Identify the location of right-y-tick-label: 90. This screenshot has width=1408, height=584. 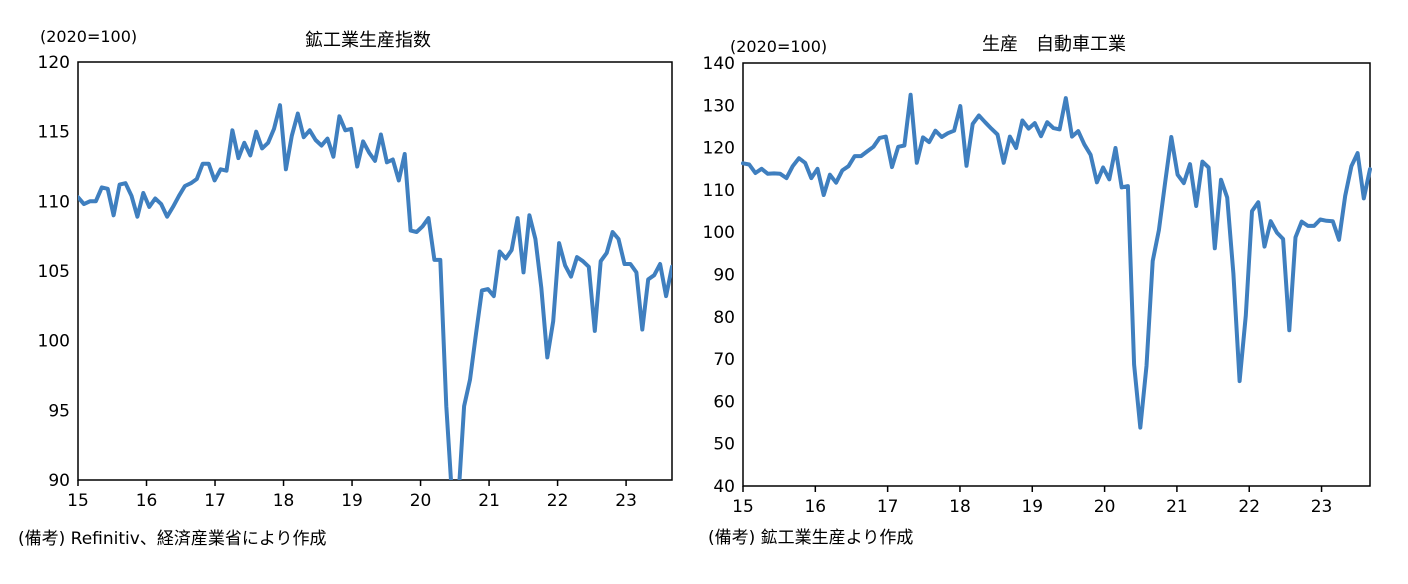
(724, 276).